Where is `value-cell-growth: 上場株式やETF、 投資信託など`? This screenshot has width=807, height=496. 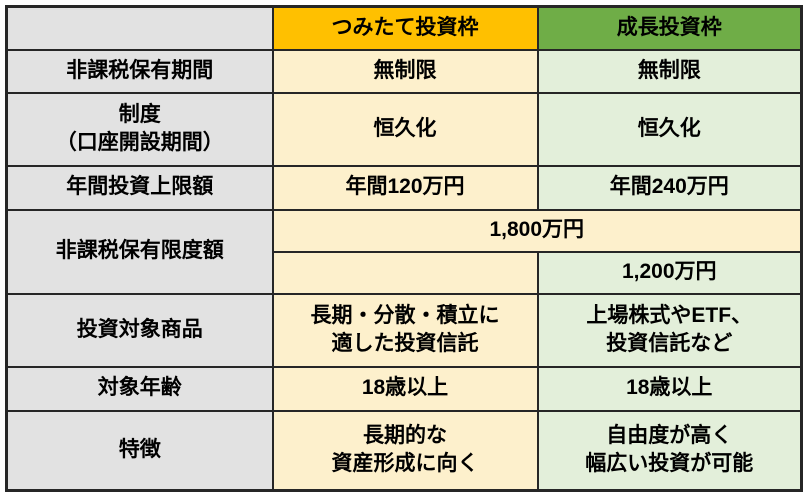
value-cell-growth: 上場株式やETF、 投資信託など is located at coordinates (669, 330).